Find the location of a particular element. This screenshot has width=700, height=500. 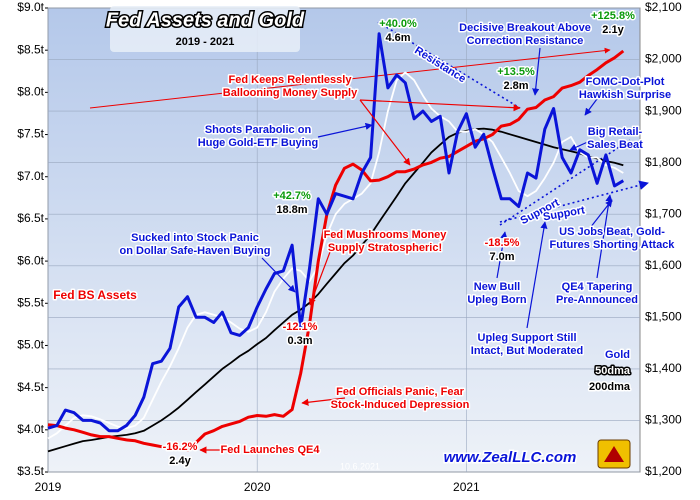

annotation: Big Retail- is located at coordinates (615, 132).